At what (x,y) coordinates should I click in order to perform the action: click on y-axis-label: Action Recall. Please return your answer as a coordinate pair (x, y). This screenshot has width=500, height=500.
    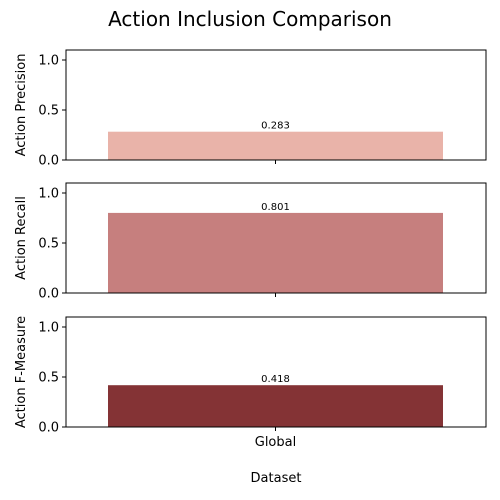
    Looking at the image, I should click on (21, 238).